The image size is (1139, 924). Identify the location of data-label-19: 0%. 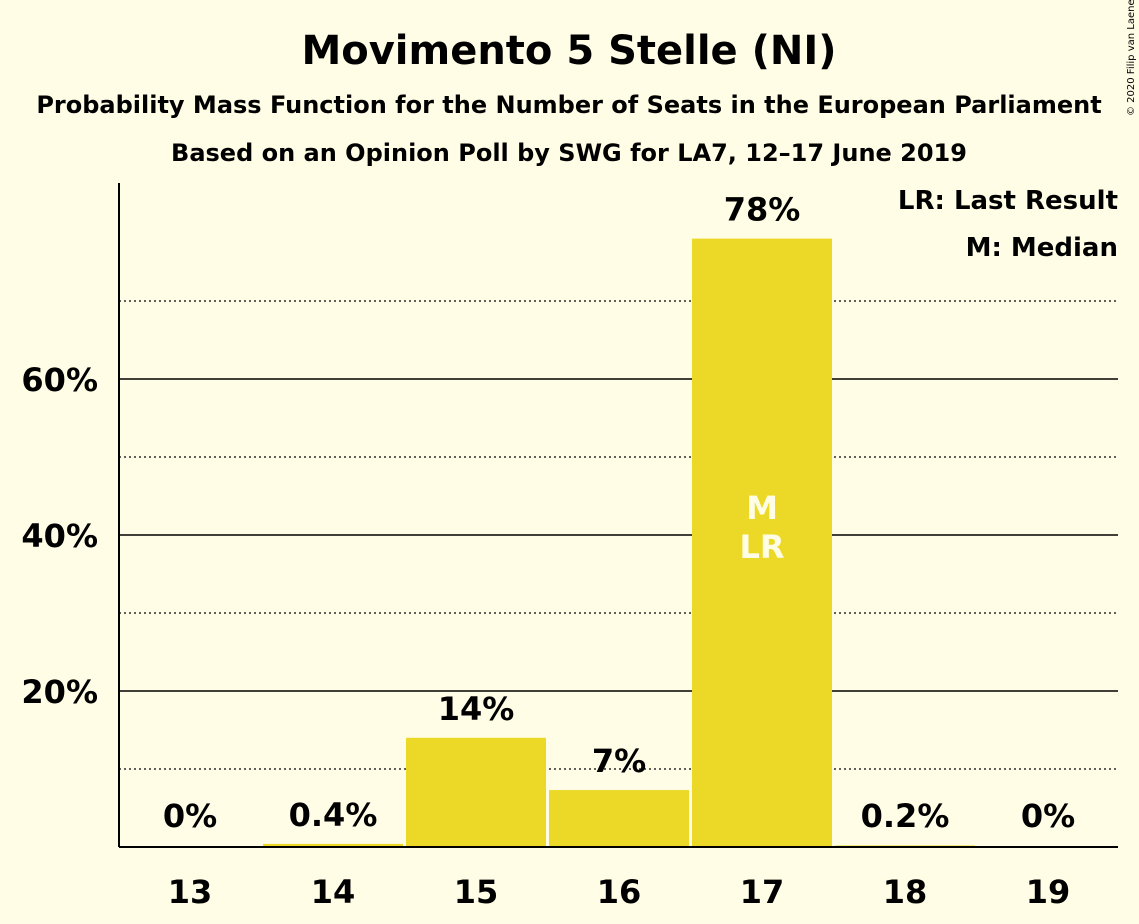
(1048, 816).